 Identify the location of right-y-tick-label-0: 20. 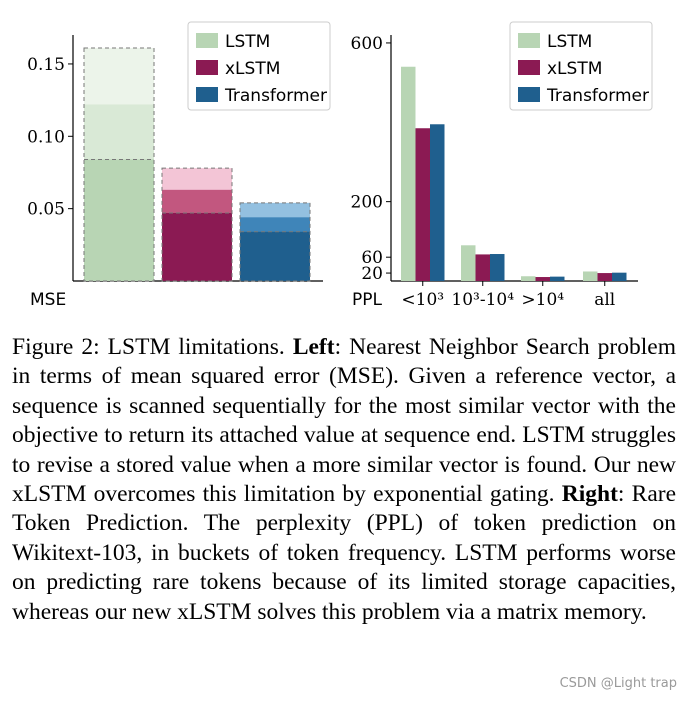
(372, 274).